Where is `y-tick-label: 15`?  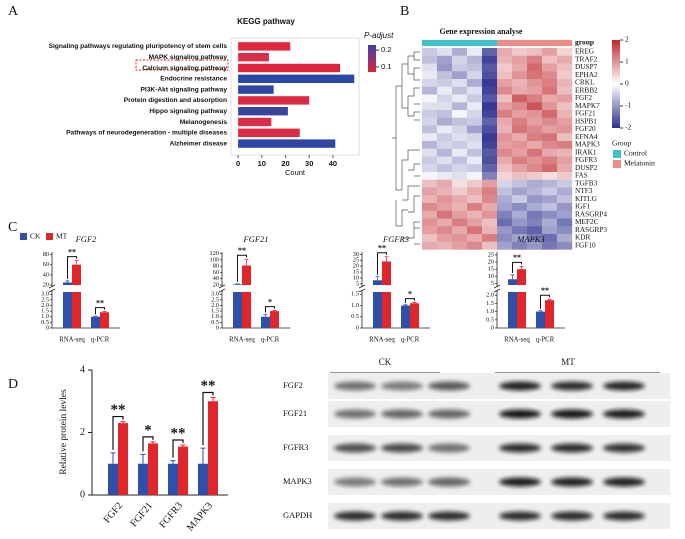 y-tick-label: 15 is located at coordinates (491, 269).